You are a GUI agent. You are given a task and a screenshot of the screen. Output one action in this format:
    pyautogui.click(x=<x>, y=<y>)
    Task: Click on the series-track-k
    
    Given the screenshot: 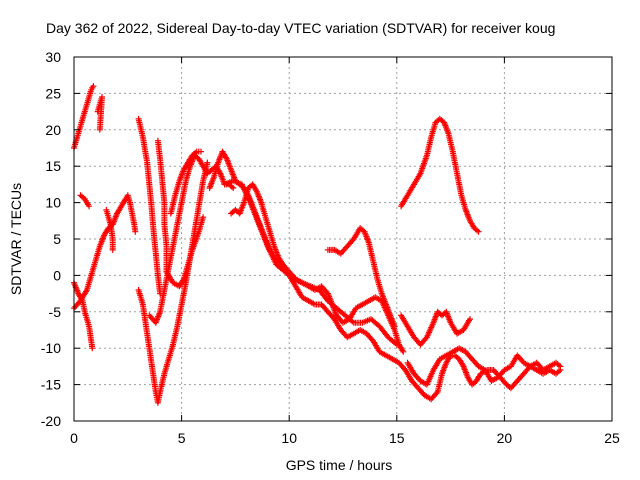 What is the action you would take?
    pyautogui.click(x=185, y=252)
    